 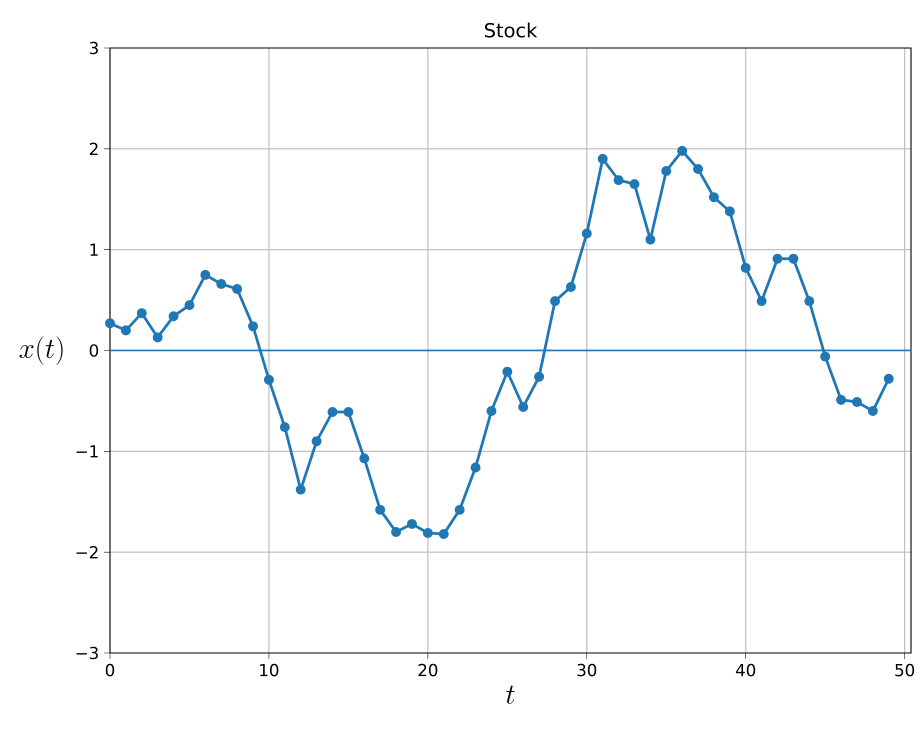 I want to click on x-tick-label: 0, so click(x=110, y=670).